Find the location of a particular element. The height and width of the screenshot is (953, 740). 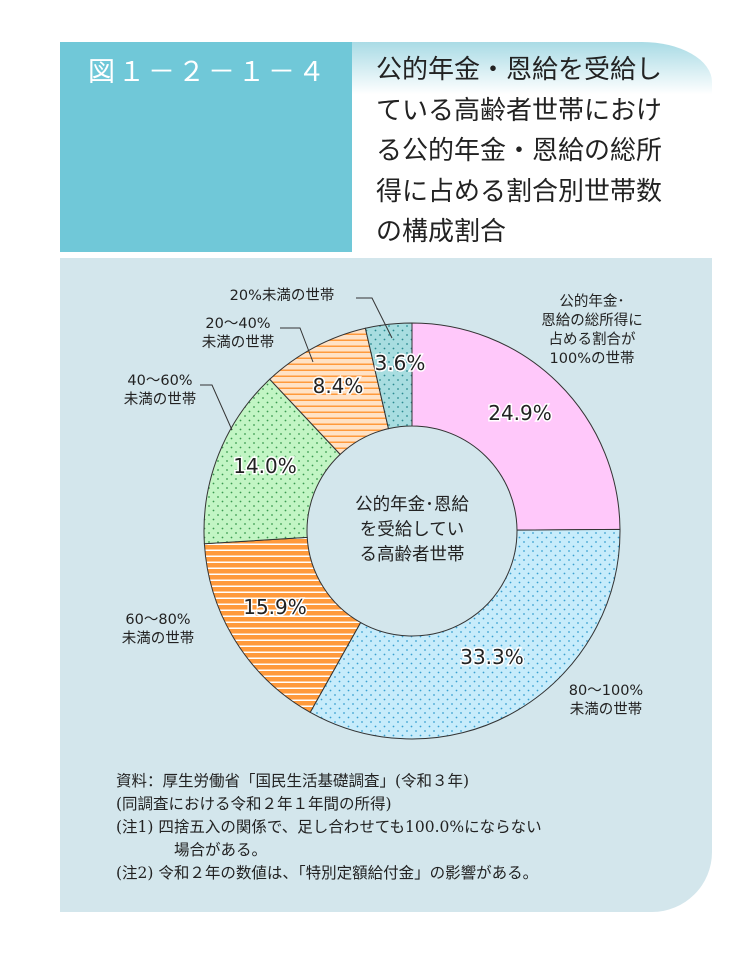

note-1: (注1) 四捨五入の関係で、足し合わせても100.0%にならない is located at coordinates (329, 827).